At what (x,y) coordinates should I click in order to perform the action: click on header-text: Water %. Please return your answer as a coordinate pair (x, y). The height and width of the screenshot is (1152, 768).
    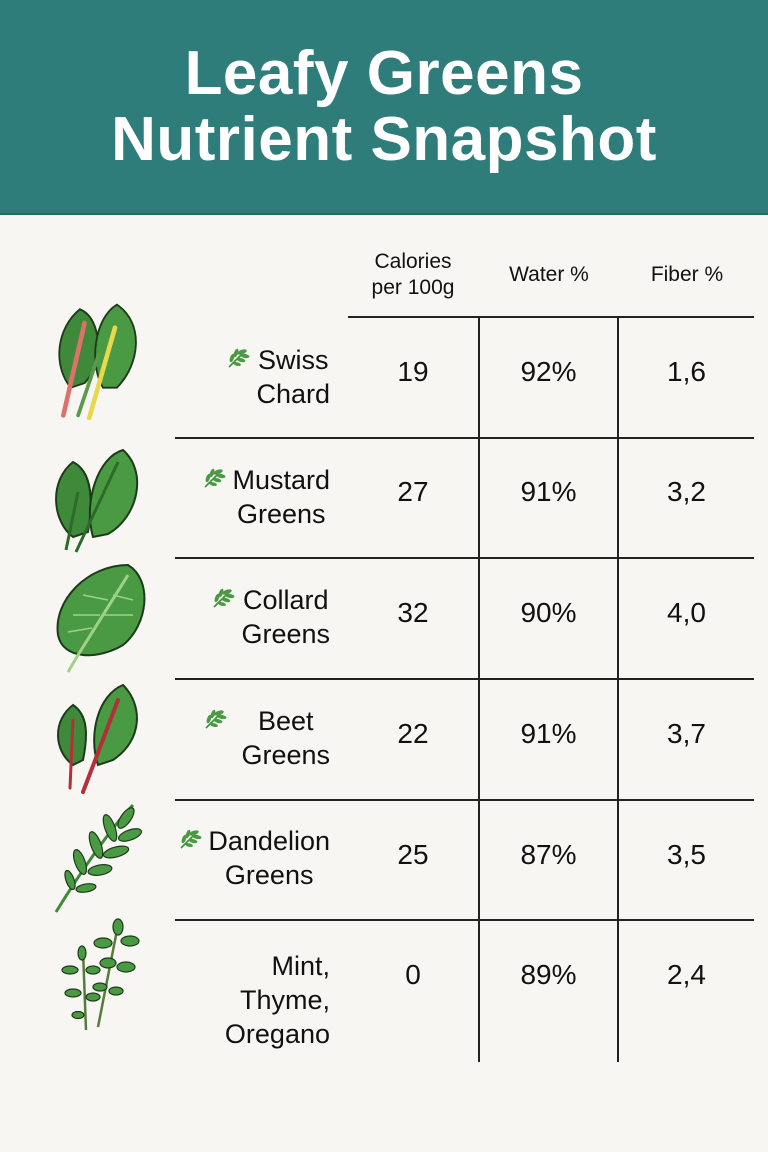
    Looking at the image, I should click on (549, 274).